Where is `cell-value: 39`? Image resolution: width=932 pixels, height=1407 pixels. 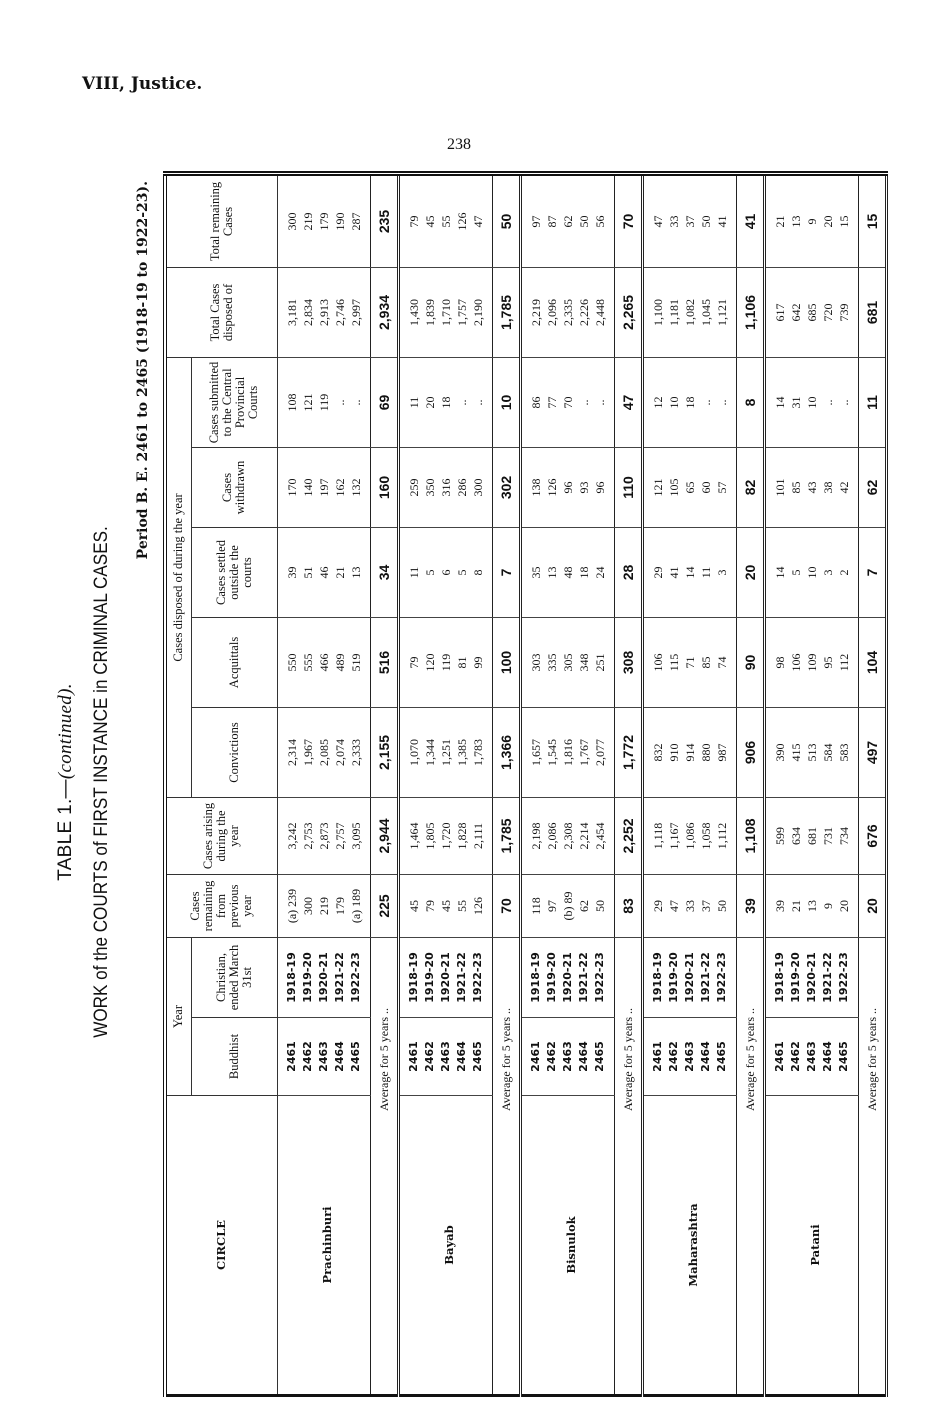
cell-value: 39 is located at coordinates (776, 906).